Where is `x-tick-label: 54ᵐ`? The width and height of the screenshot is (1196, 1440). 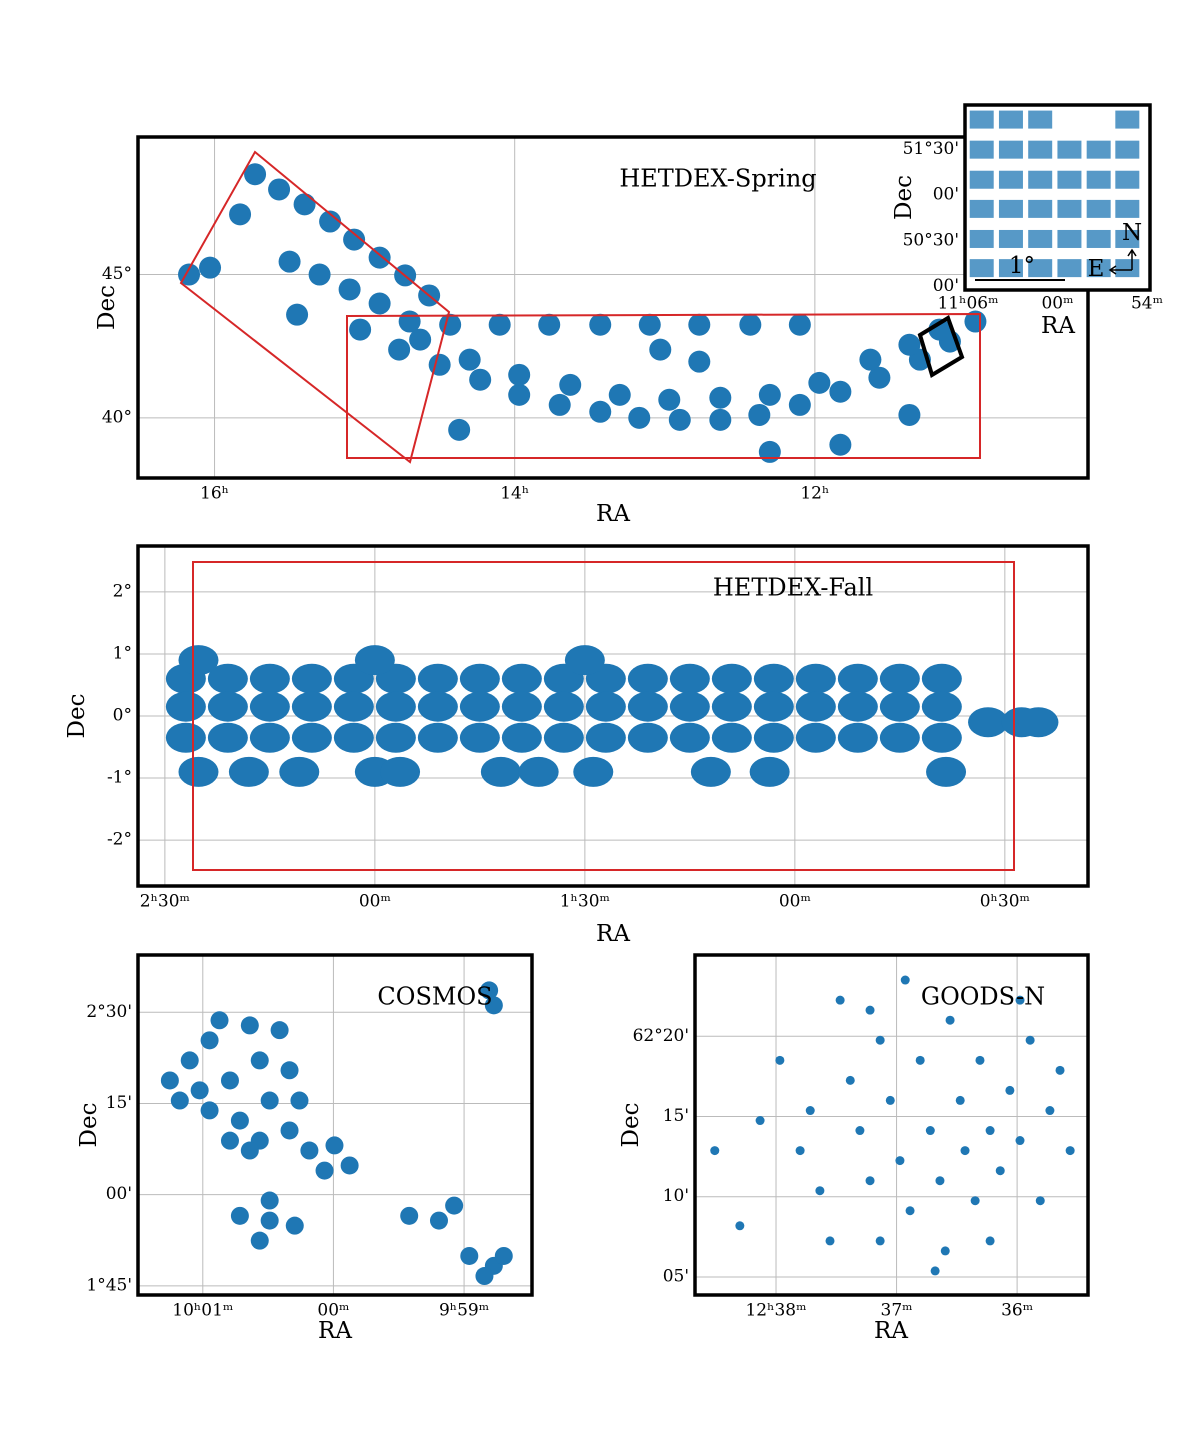
x-tick-label: 54ᵐ is located at coordinates (1147, 304).